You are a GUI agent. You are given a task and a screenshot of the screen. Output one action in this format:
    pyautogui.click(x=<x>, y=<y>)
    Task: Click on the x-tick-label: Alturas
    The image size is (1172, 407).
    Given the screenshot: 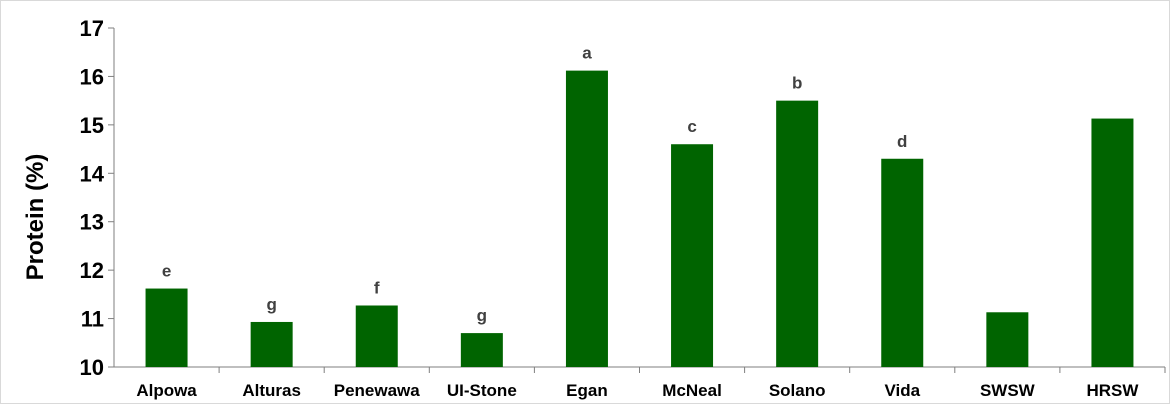 What is the action you would take?
    pyautogui.click(x=271, y=390)
    